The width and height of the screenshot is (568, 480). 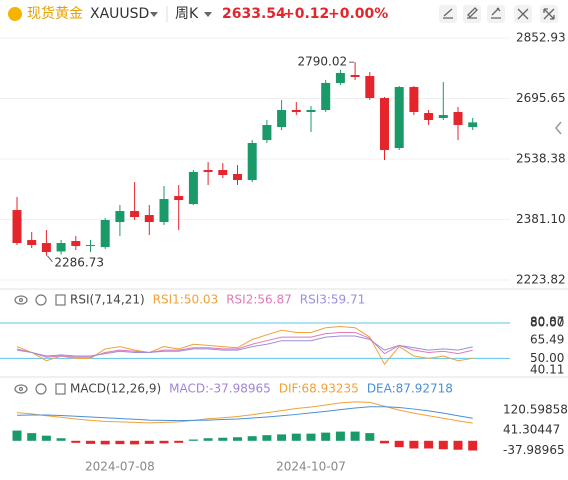 I want to click on period: 周K, so click(x=187, y=14).